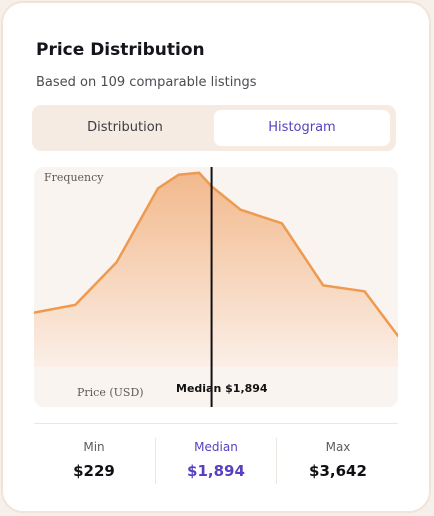 This screenshot has height=516, width=434. I want to click on median-marker-label: Median $1,894, so click(222, 388).